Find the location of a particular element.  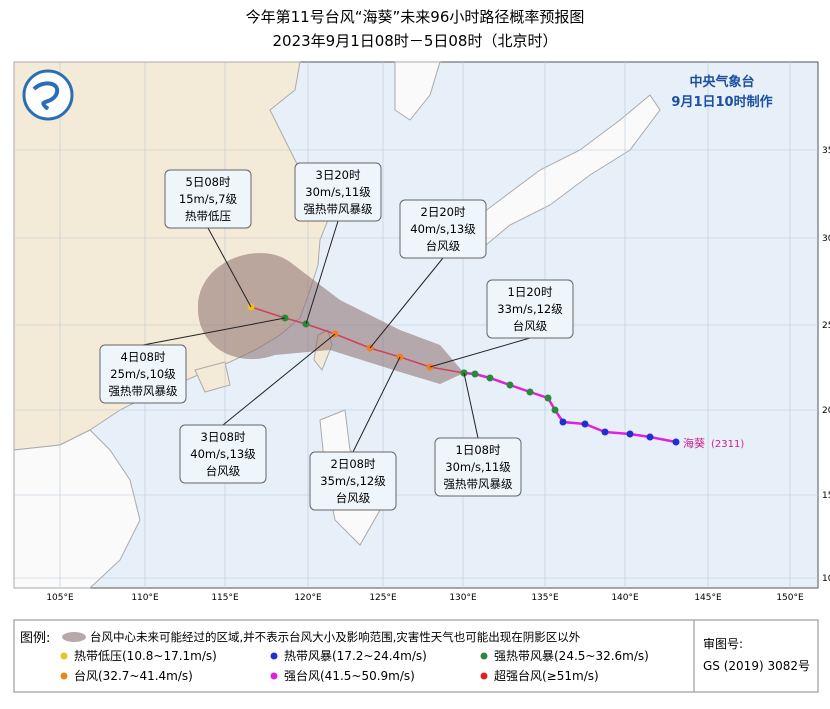

legend-label: 强热带风暴(24.5~32.6m/s) is located at coordinates (571, 656).